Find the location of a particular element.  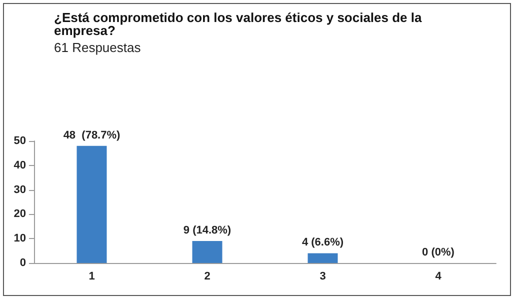

y-tick-label: 30 is located at coordinates (20, 190).